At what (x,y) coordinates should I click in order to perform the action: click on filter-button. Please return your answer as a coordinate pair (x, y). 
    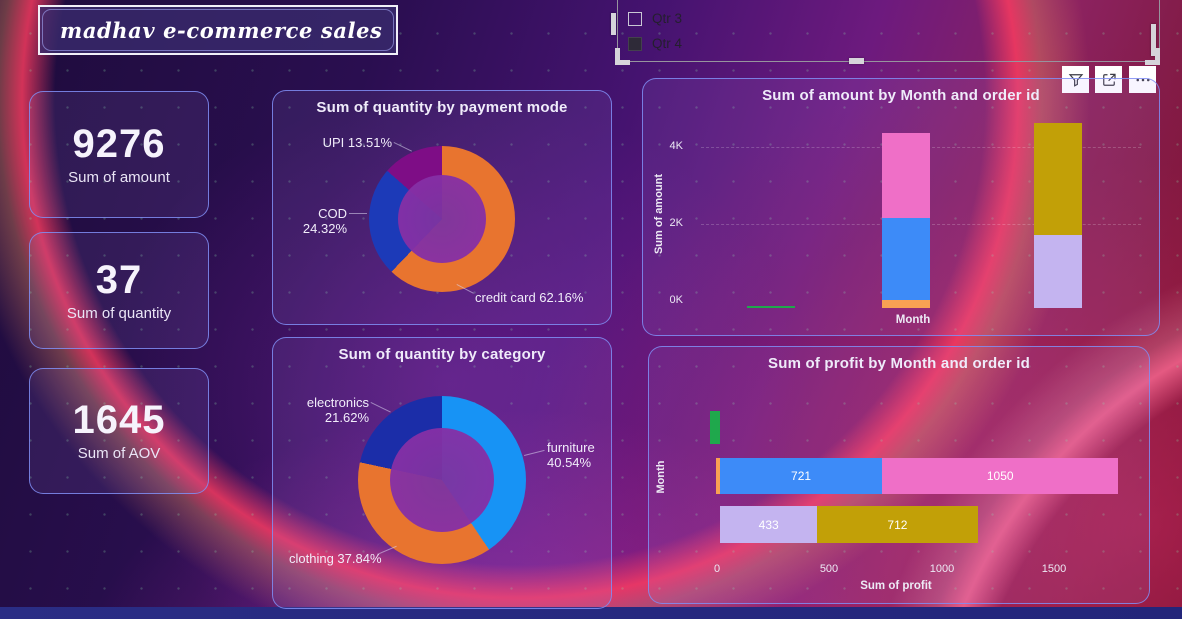
    Looking at the image, I should click on (1075, 79).